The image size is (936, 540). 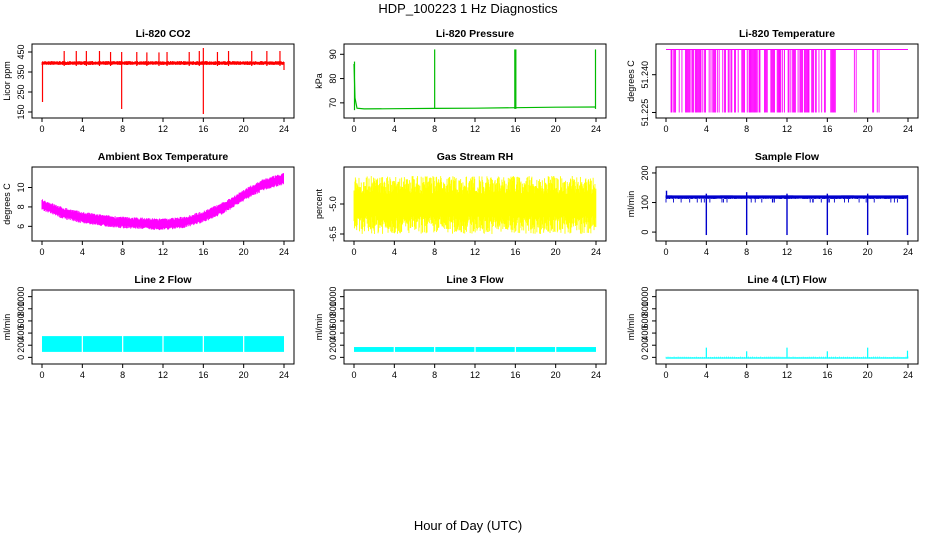 What do you see at coordinates (475, 157) in the screenshot?
I see `panel-title: Gas Stream RH` at bounding box center [475, 157].